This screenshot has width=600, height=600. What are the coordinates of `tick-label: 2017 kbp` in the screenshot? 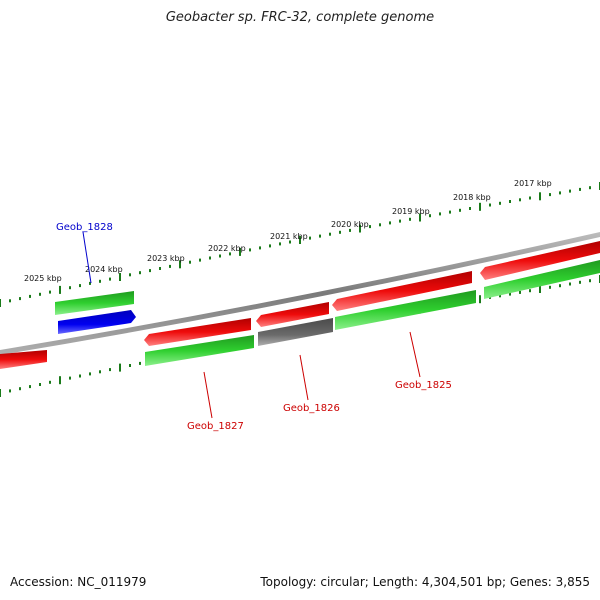 It's located at (533, 183).